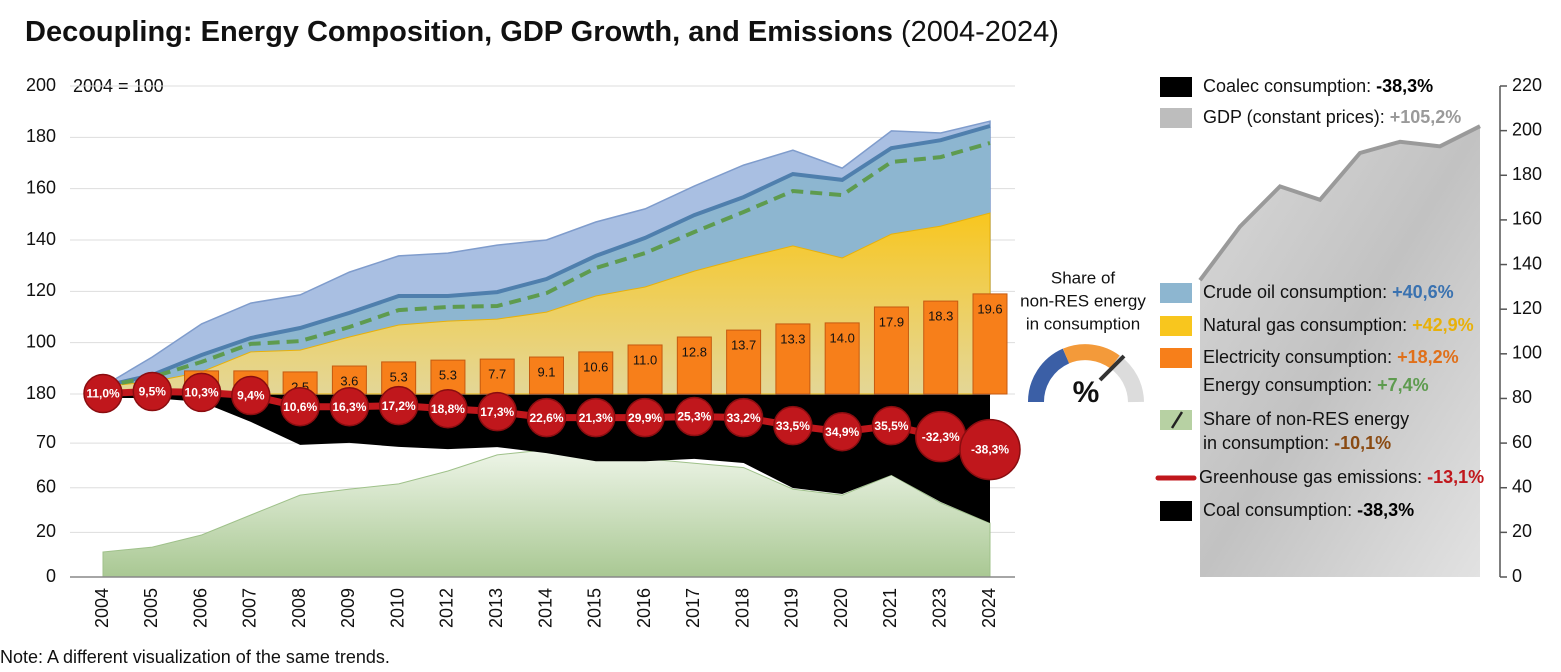  Describe the element at coordinates (1127, 379) in the screenshot. I see `gauge-arc-gray` at that location.